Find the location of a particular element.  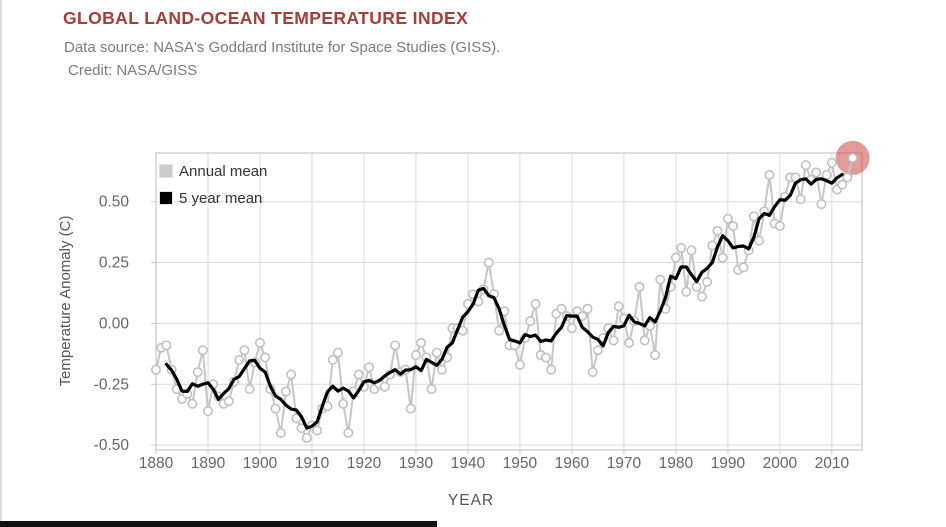

x-tick-label: 2000 is located at coordinates (780, 463).